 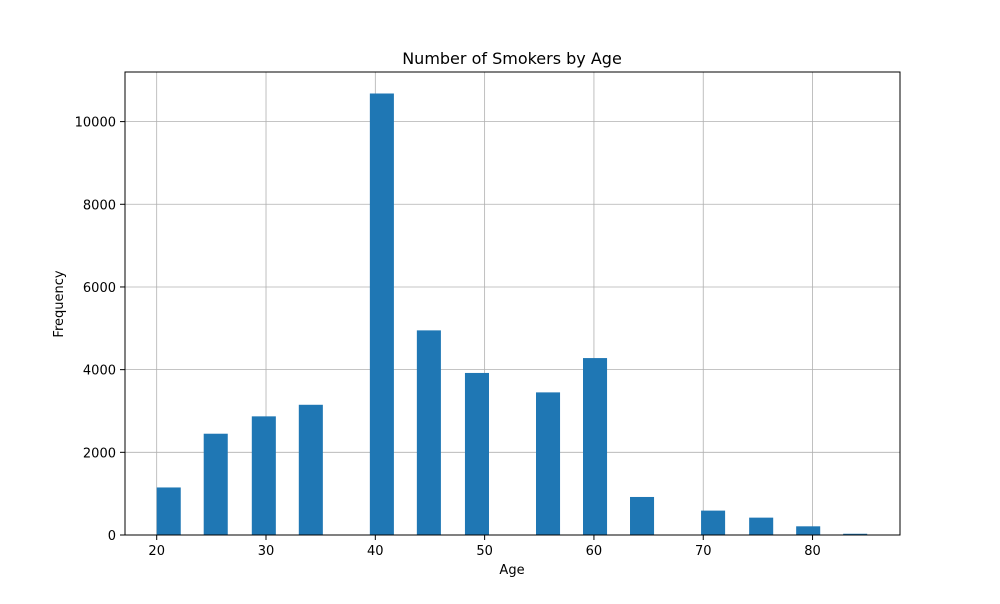 What do you see at coordinates (59, 303) in the screenshot?
I see `y-axis-label: Frequency` at bounding box center [59, 303].